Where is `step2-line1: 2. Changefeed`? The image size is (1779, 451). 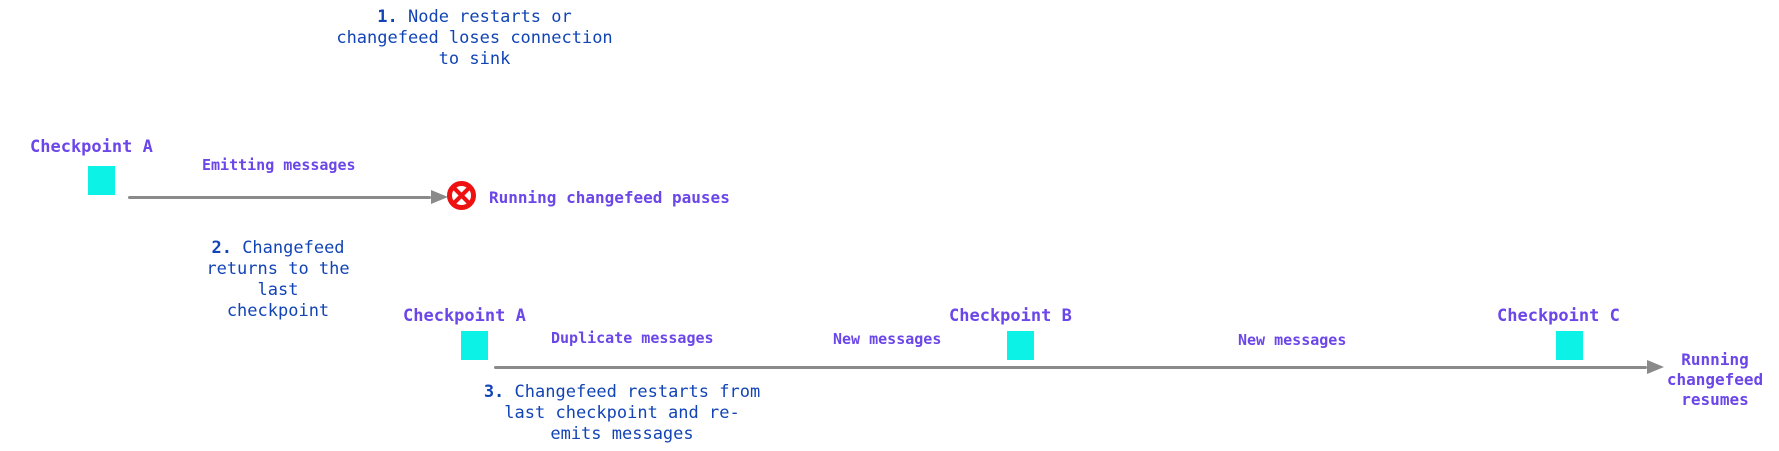 step2-line1: 2. Changefeed is located at coordinates (278, 248).